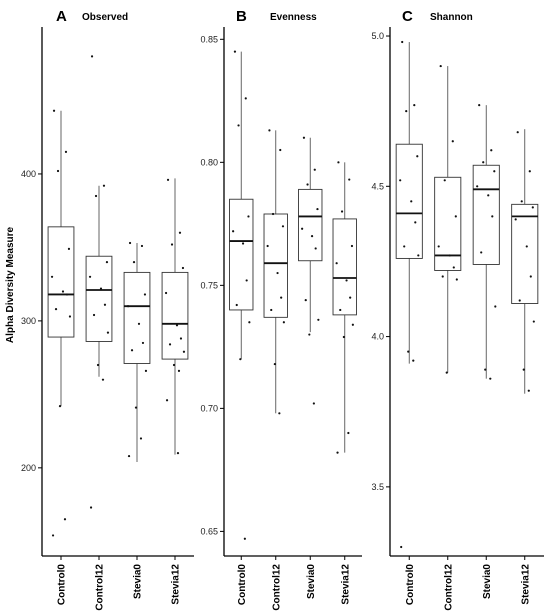  What do you see at coordinates (28, 174) in the screenshot?
I see `y-tick-label: 400` at bounding box center [28, 174].